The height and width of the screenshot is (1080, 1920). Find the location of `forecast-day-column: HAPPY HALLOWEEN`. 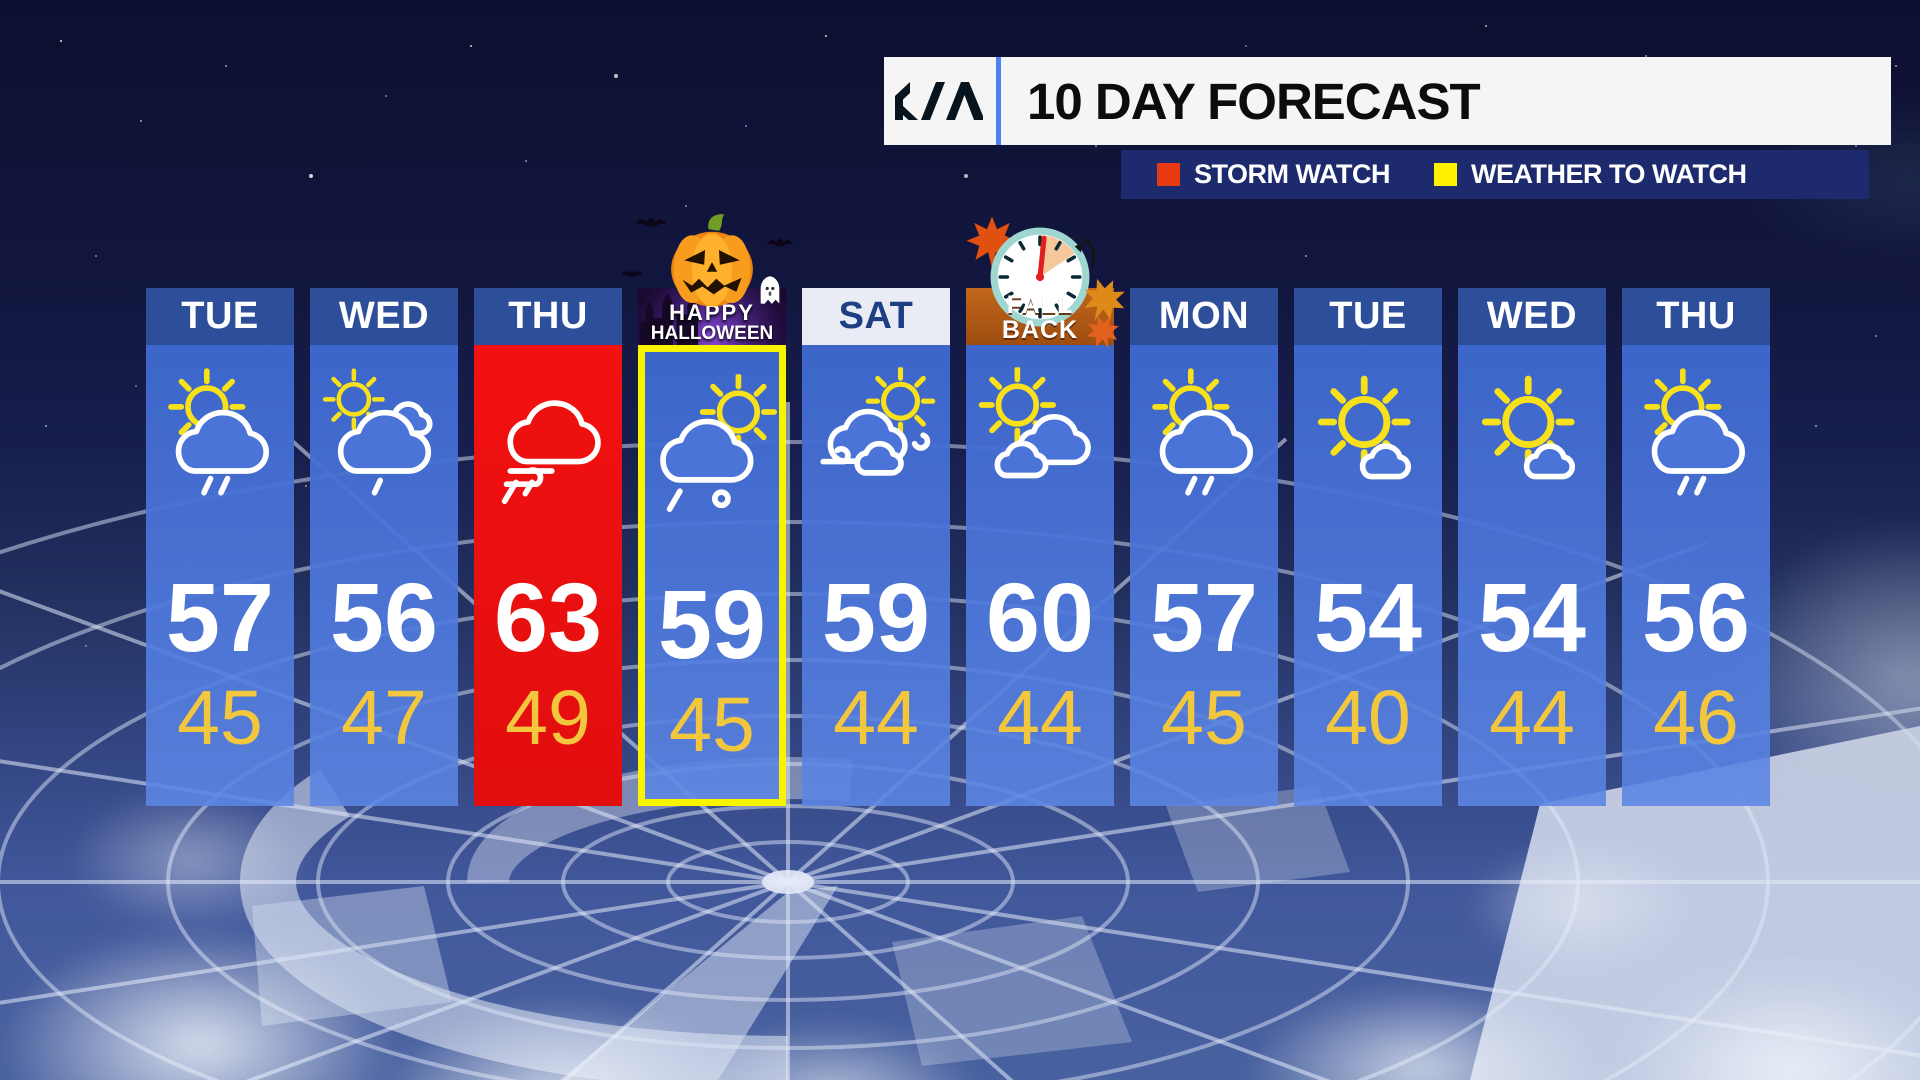

forecast-day-column: HAPPY HALLOWEEN is located at coordinates (707, 510).